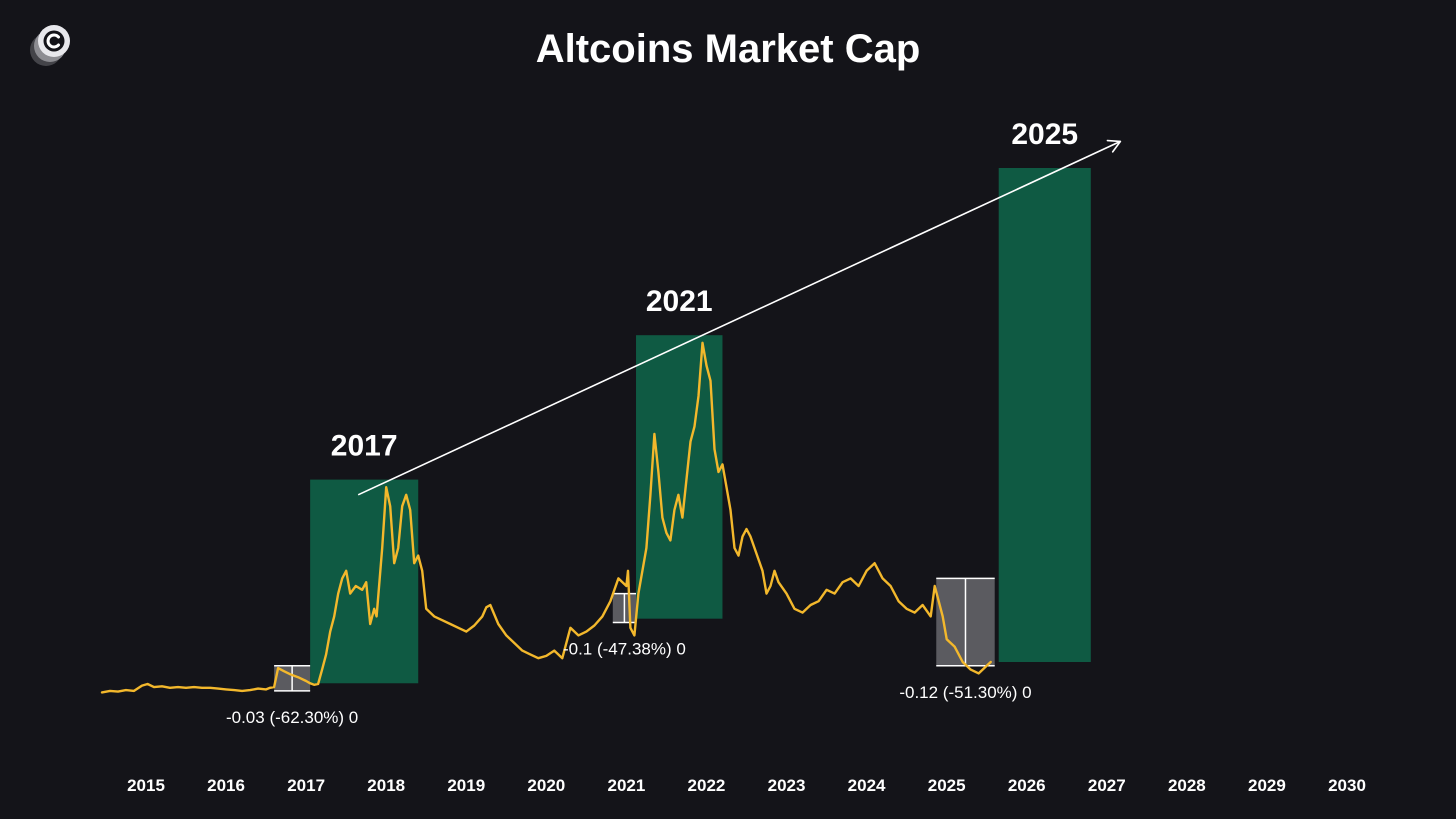 This screenshot has height=819, width=1456. I want to click on brand-logo-icon, so click(50, 45).